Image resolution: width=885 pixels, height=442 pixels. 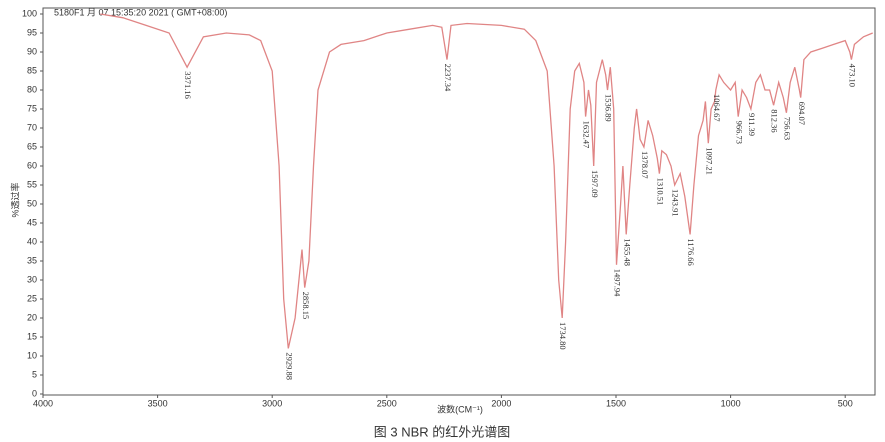 I want to click on x-tick-label: 3500, so click(x=158, y=403).